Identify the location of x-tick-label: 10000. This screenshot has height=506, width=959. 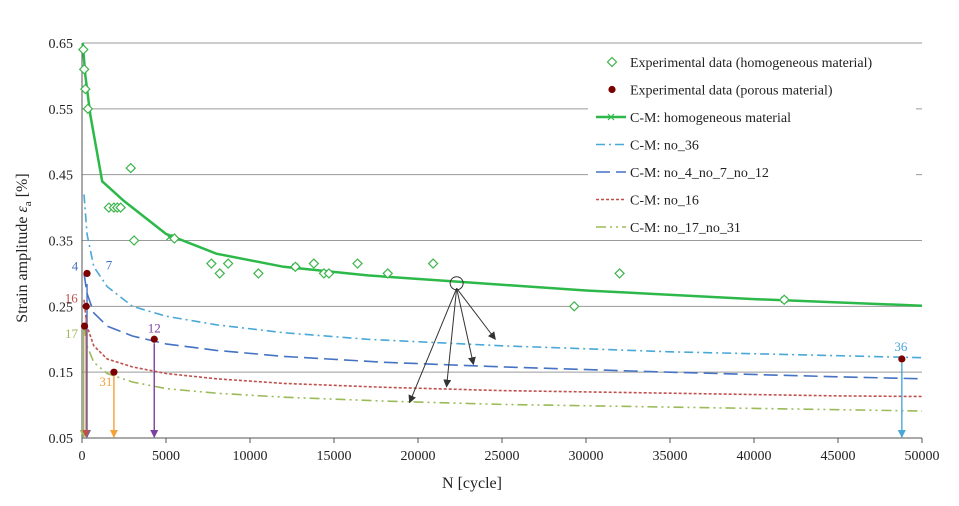
(250, 456).